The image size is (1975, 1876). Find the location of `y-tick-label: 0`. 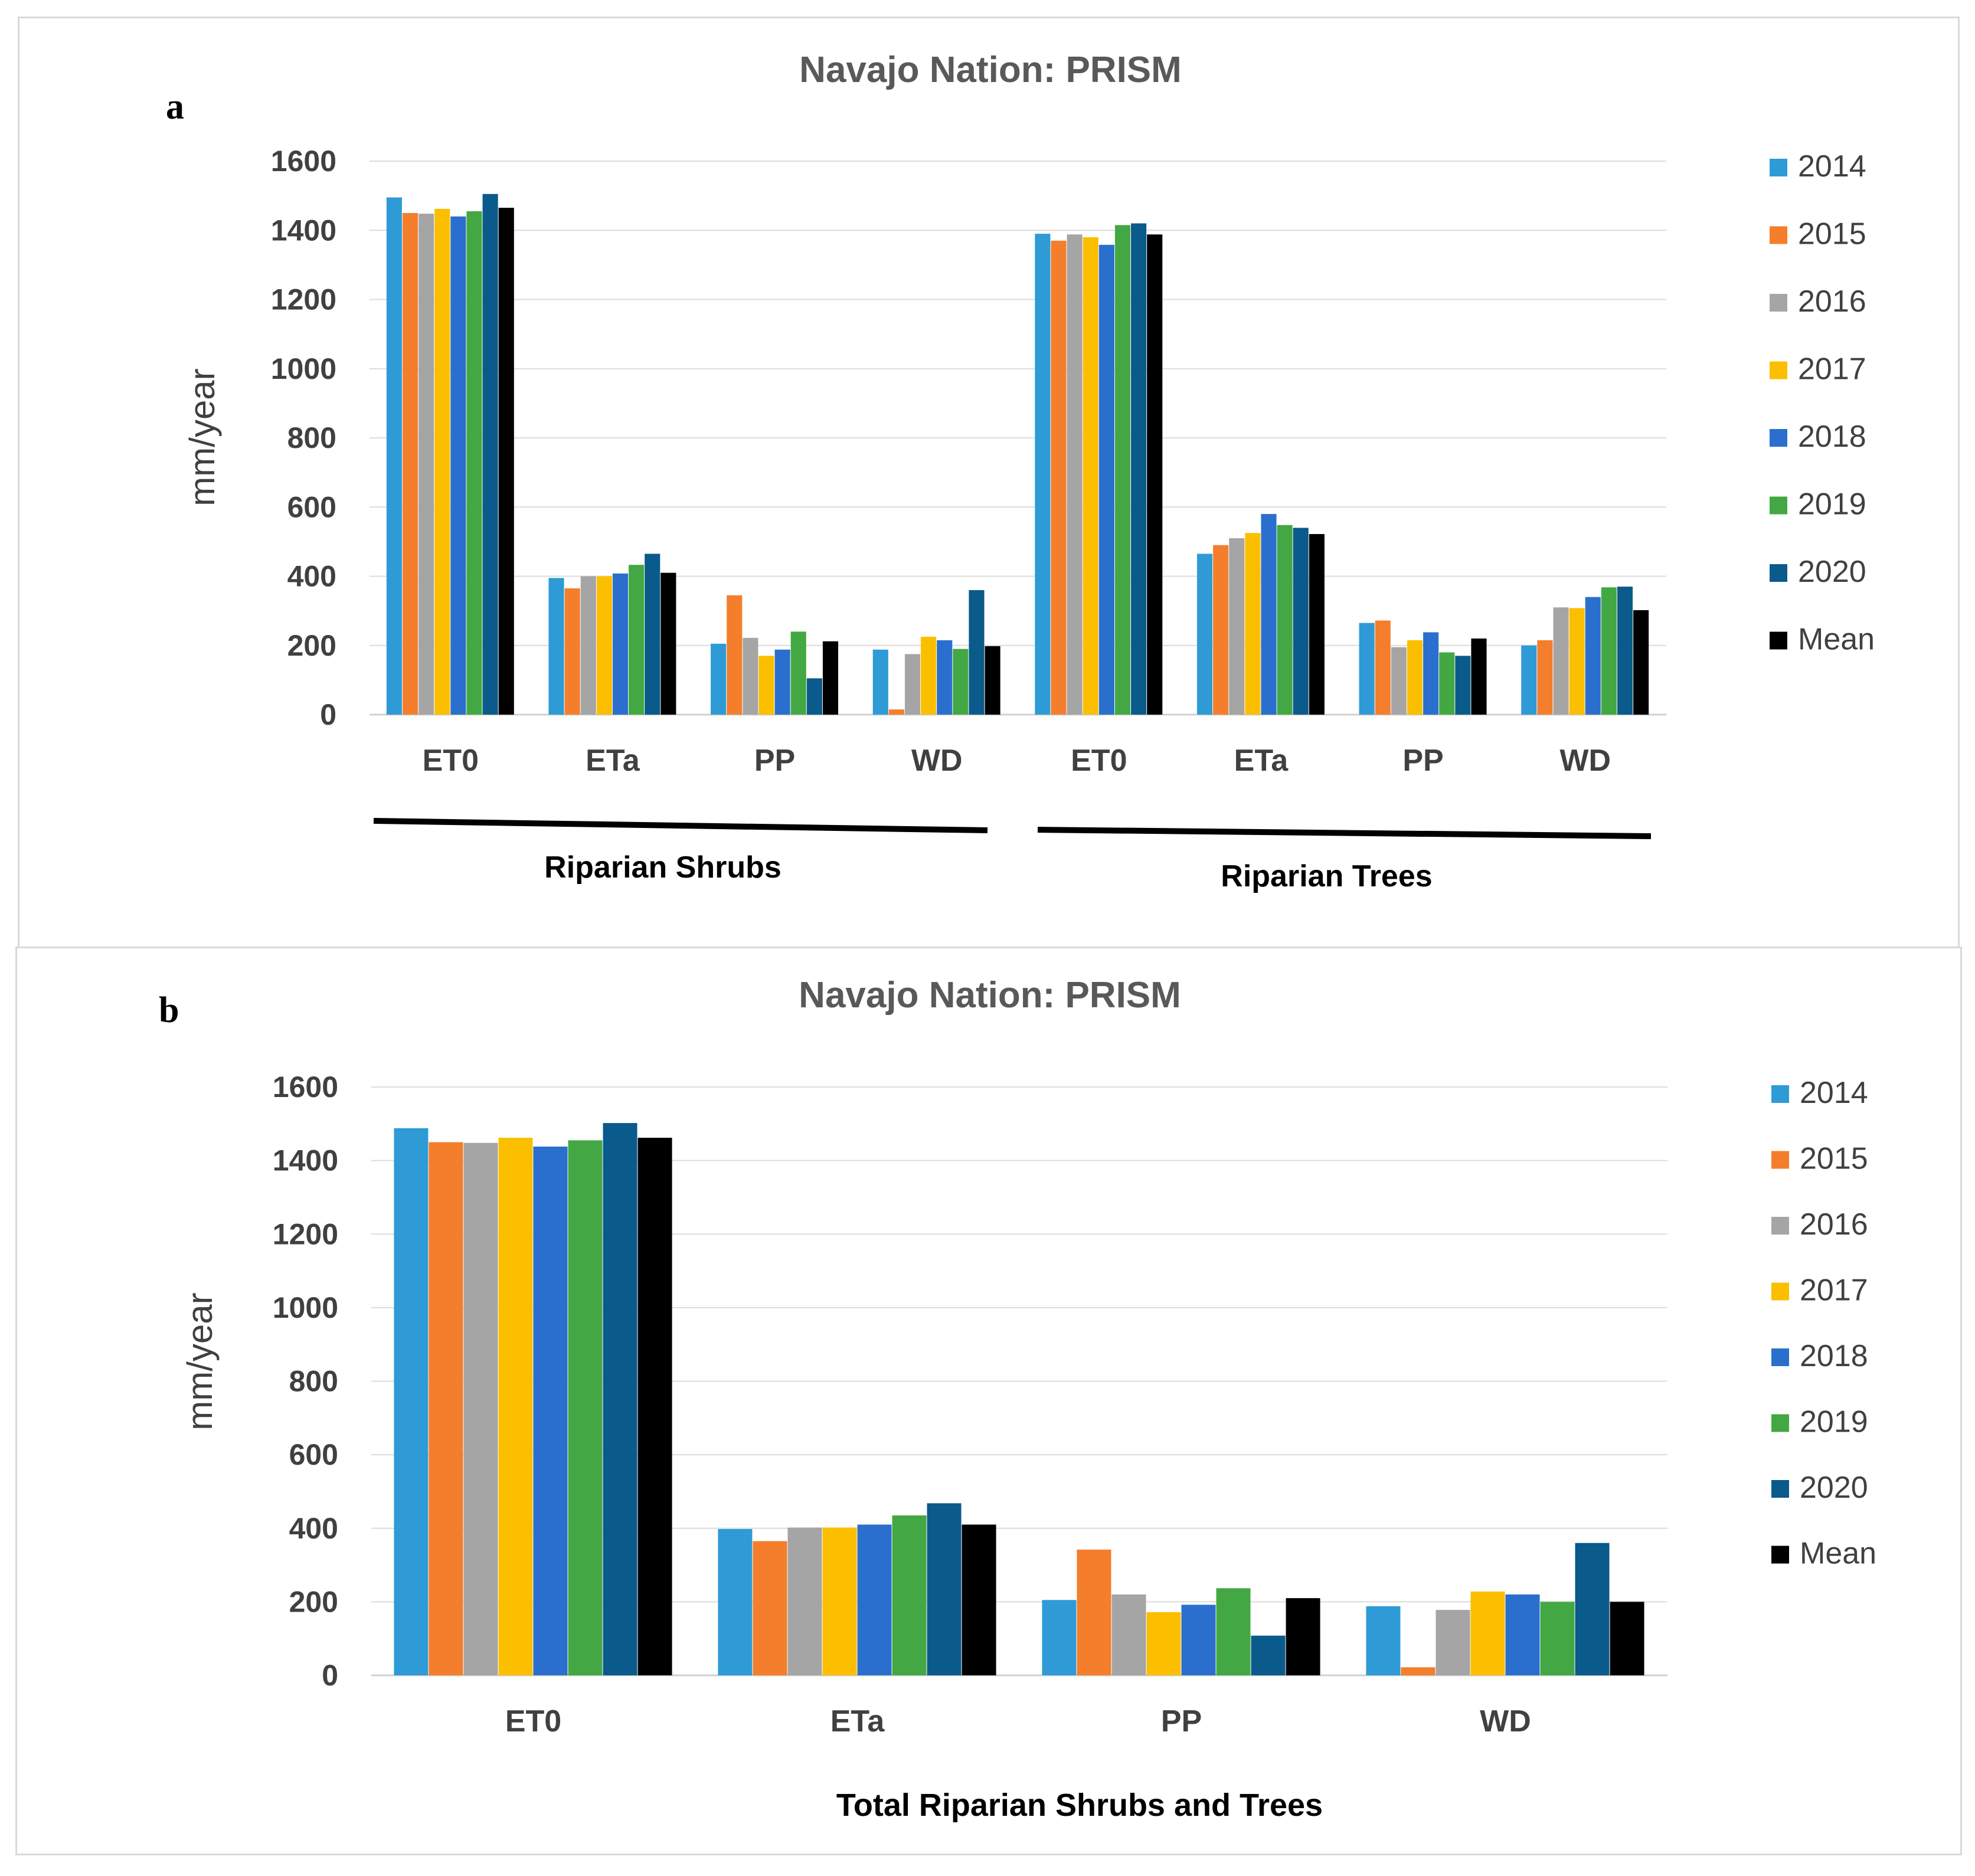

y-tick-label: 0 is located at coordinates (330, 1675).